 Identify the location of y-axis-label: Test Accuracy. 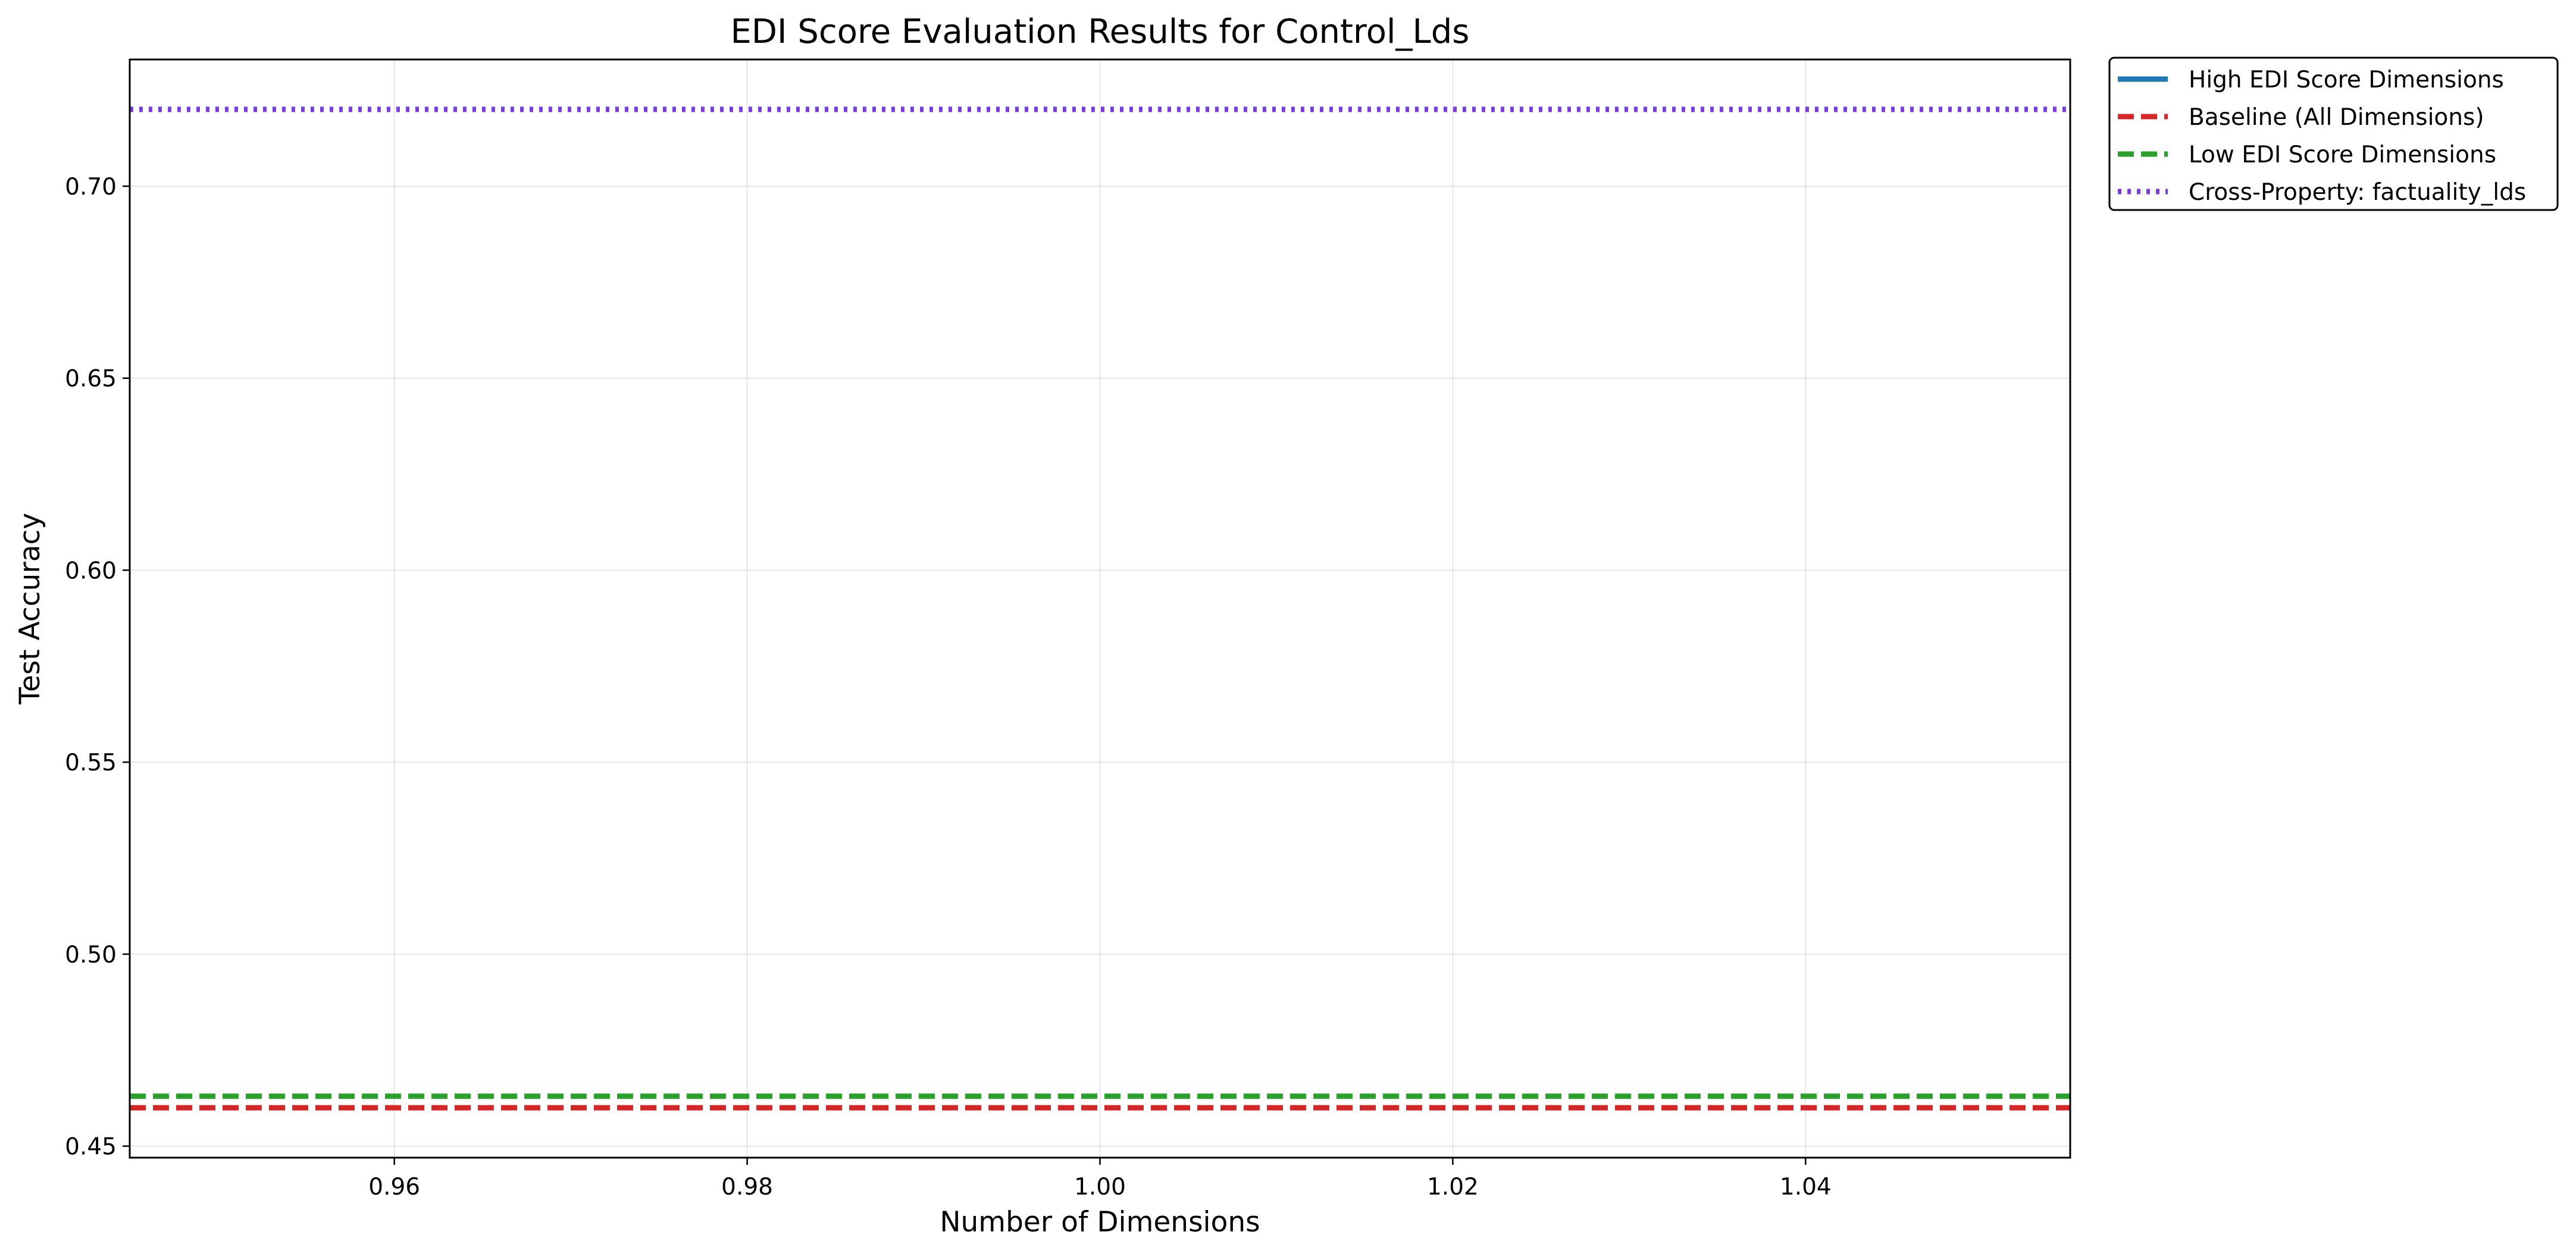
(30, 609).